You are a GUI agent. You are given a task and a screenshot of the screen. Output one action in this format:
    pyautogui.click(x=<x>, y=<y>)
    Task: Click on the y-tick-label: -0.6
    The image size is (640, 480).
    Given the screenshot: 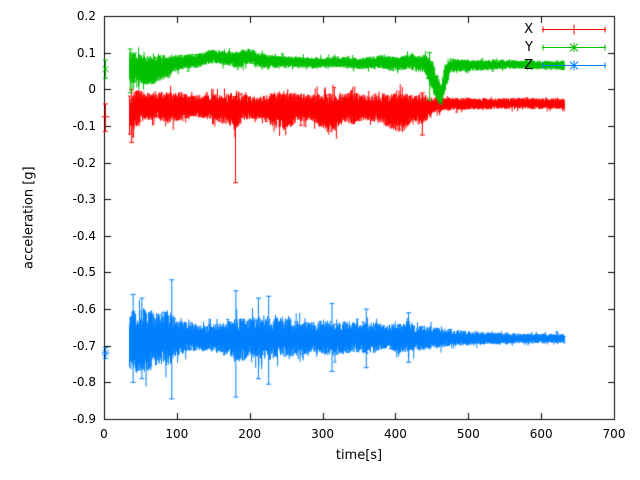 What is the action you would take?
    pyautogui.click(x=84, y=309)
    